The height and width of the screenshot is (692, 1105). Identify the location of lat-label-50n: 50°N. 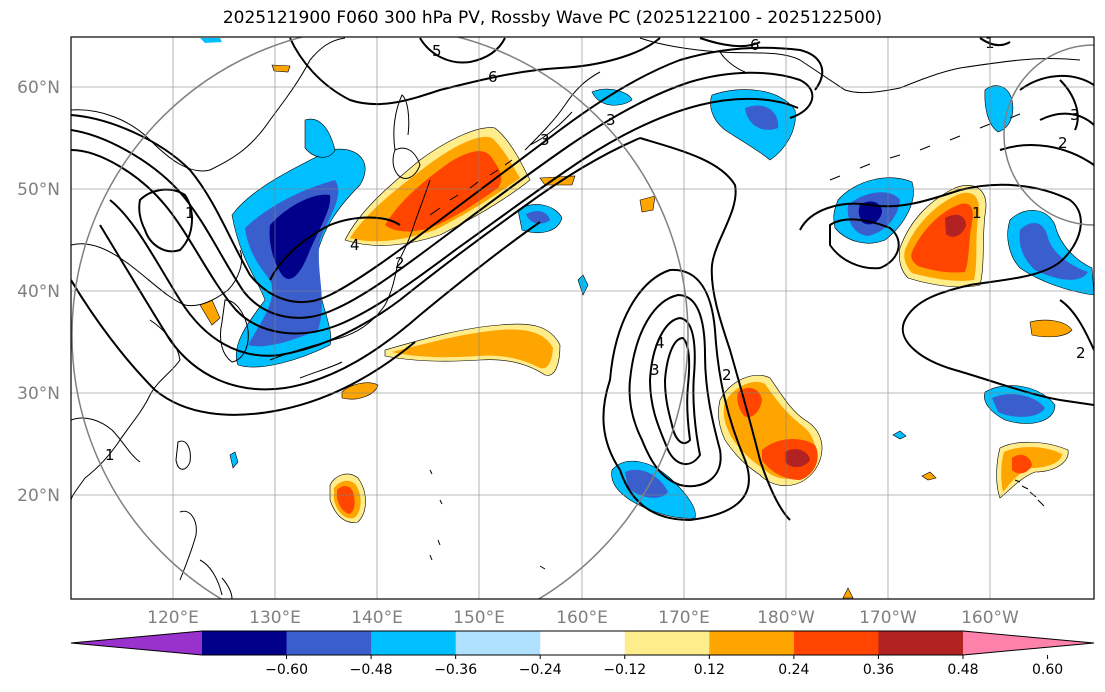
(38, 190).